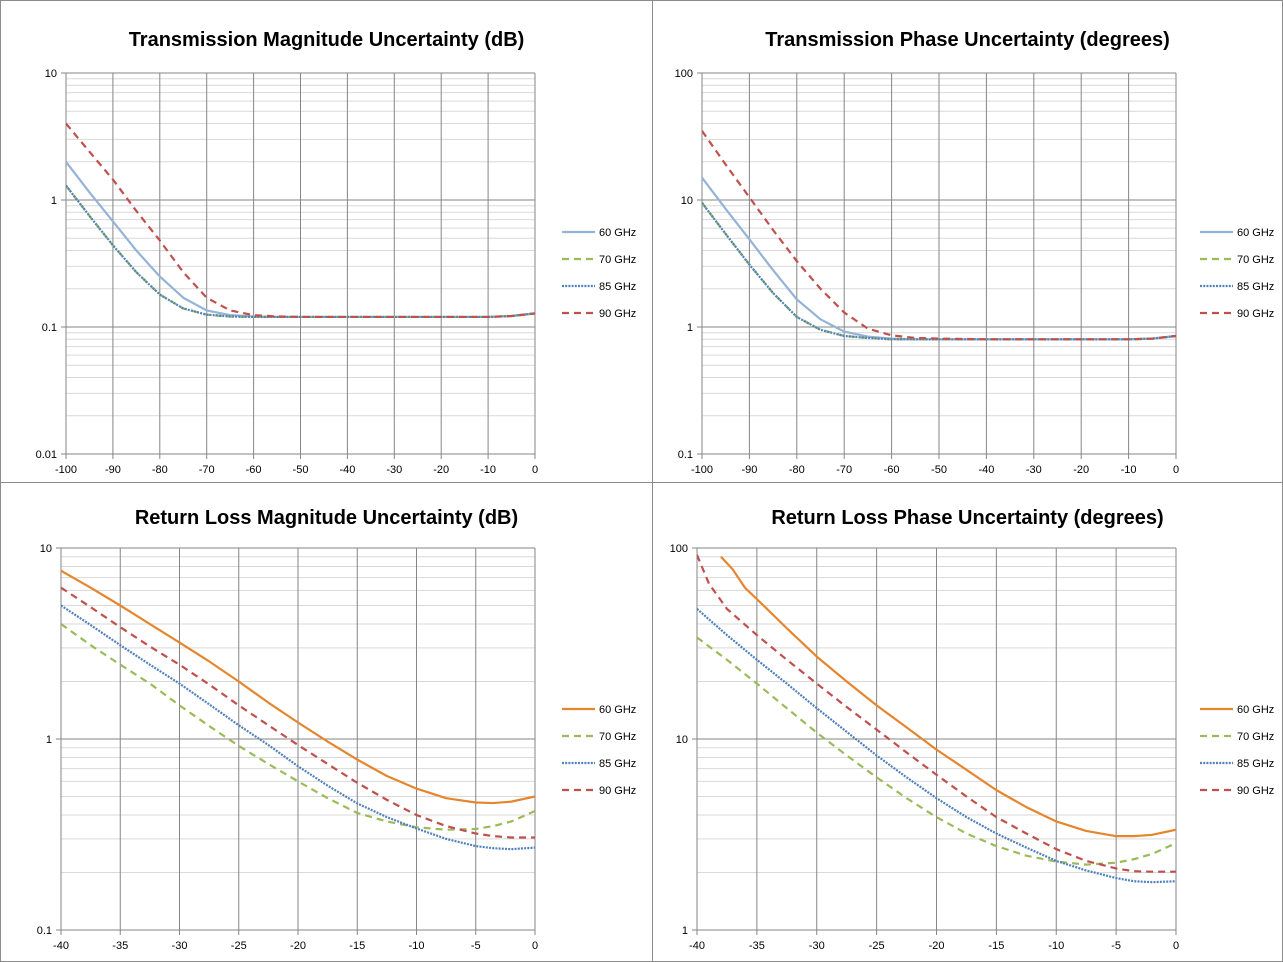 The image size is (1283, 962). Describe the element at coordinates (1081, 470) in the screenshot. I see `chart-2-x-tick-label: -20` at that location.